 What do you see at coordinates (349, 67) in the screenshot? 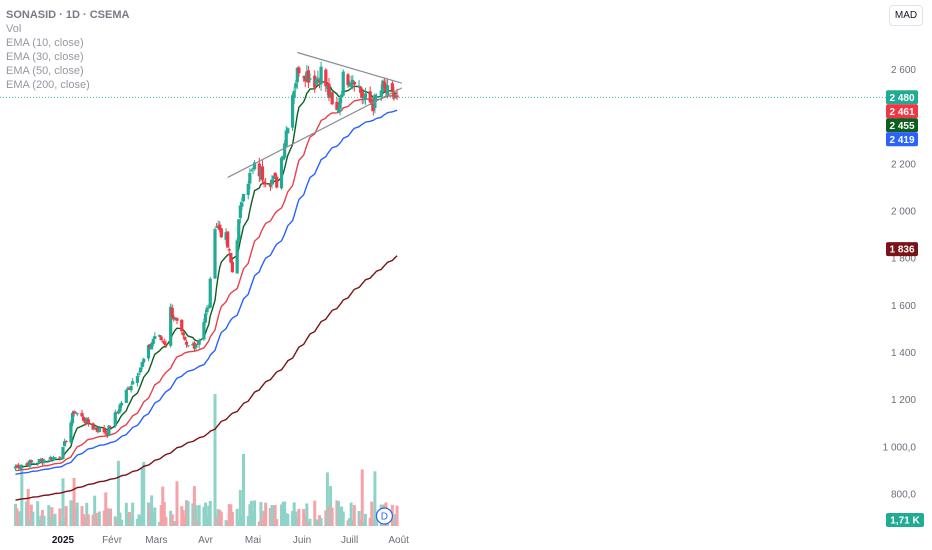
I see `trendline-upper` at bounding box center [349, 67].